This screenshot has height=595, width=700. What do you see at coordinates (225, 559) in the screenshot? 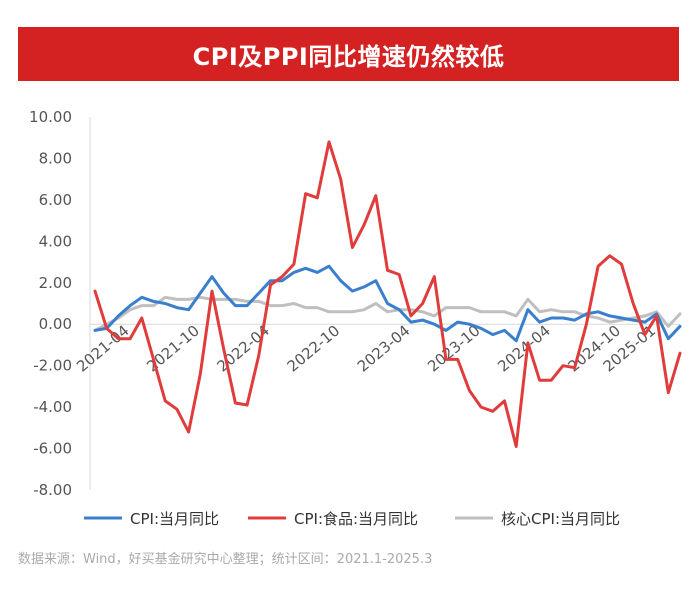
I see `data-source-note: 数据来源：Wind，好买基金研究中心整理；统计区间：2021.1-2025.3` at bounding box center [225, 559].